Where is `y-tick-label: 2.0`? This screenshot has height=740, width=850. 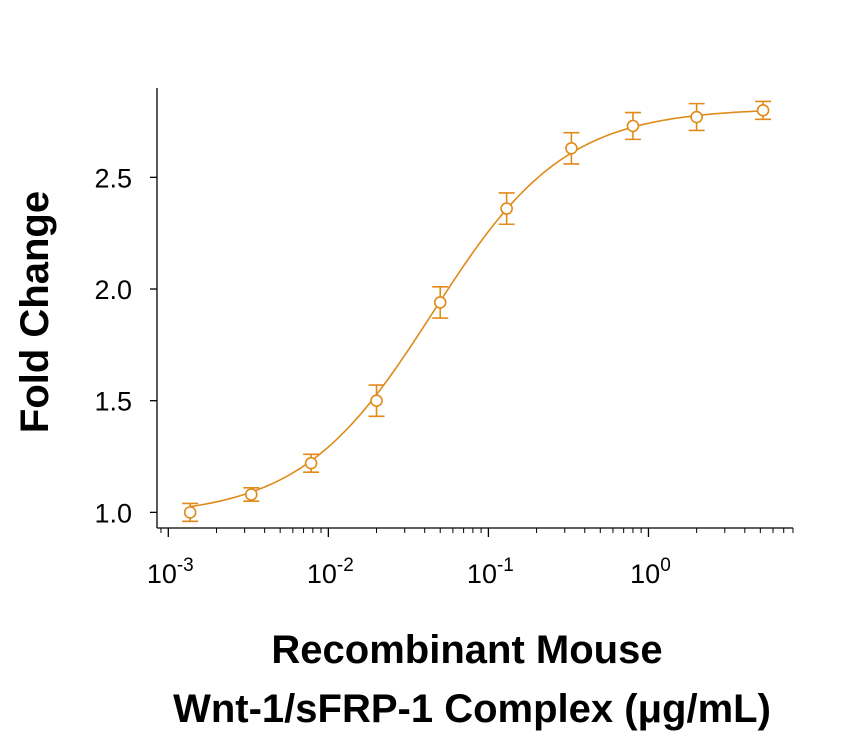
y-tick-label: 2.0 is located at coordinates (113, 290).